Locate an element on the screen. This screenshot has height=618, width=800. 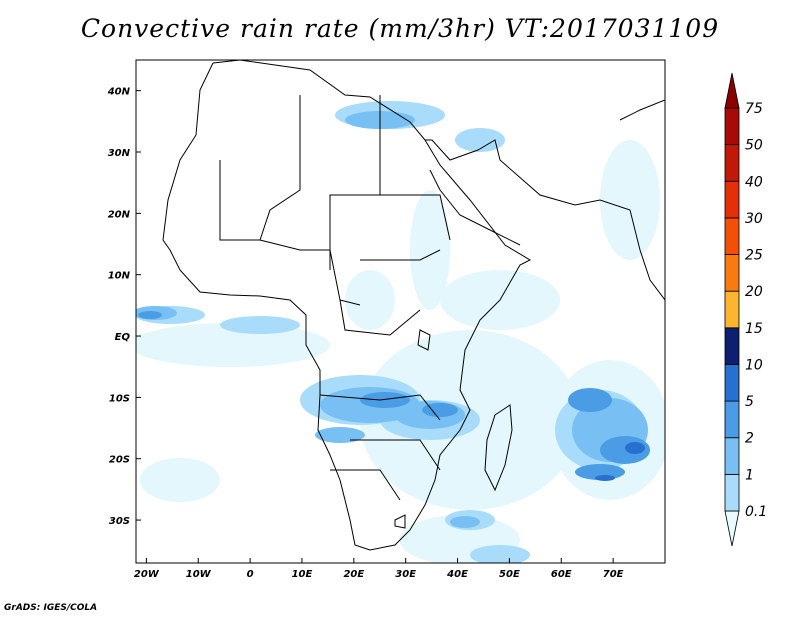
colorbar-label: 15 is located at coordinates (754, 329).